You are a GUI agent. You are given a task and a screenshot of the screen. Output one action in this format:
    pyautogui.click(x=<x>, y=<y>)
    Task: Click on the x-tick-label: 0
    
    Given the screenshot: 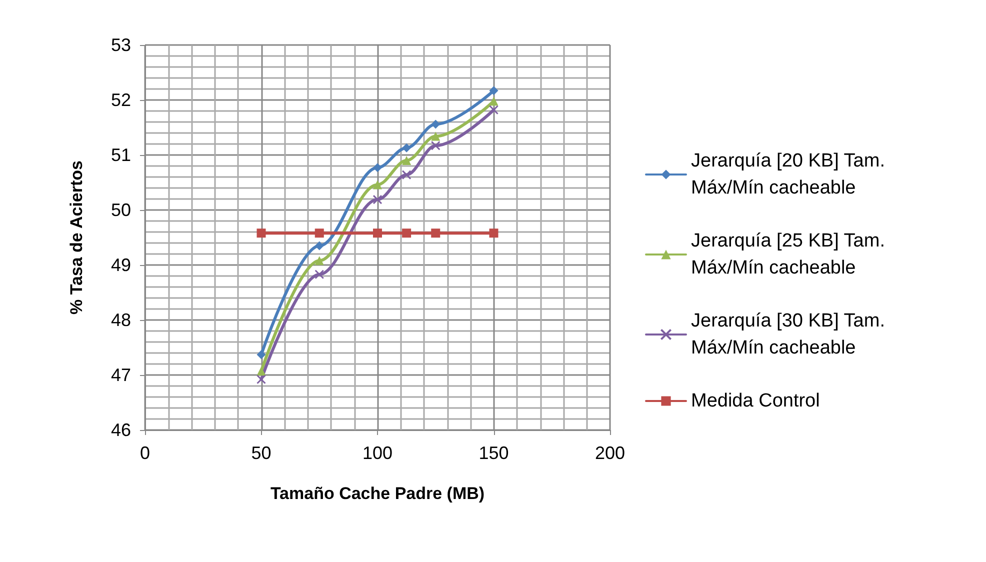 What is the action you would take?
    pyautogui.click(x=145, y=453)
    